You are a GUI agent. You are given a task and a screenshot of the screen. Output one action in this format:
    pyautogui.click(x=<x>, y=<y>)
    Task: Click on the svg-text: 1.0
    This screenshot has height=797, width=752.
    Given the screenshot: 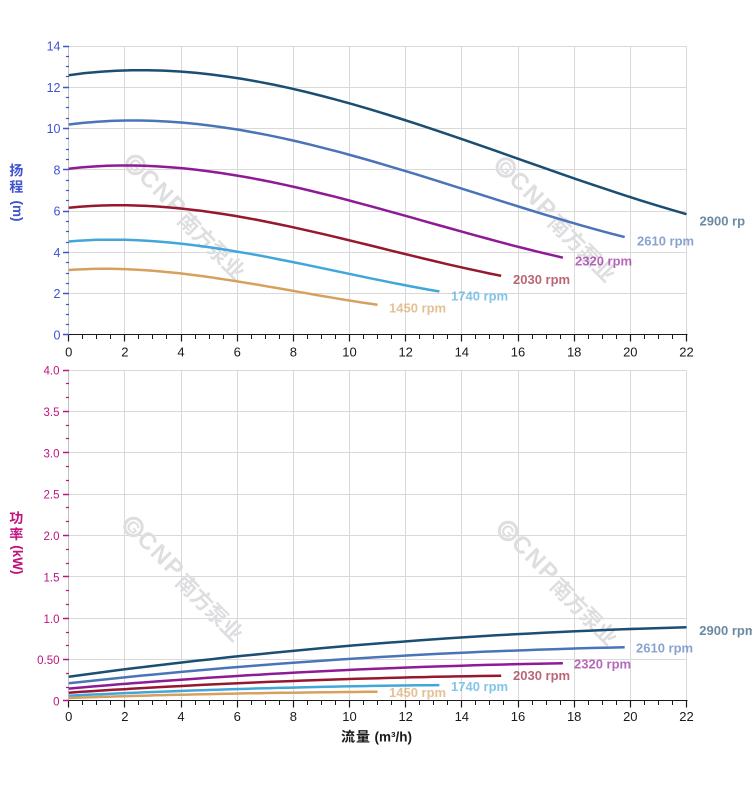 What is the action you would take?
    pyautogui.click(x=52, y=620)
    